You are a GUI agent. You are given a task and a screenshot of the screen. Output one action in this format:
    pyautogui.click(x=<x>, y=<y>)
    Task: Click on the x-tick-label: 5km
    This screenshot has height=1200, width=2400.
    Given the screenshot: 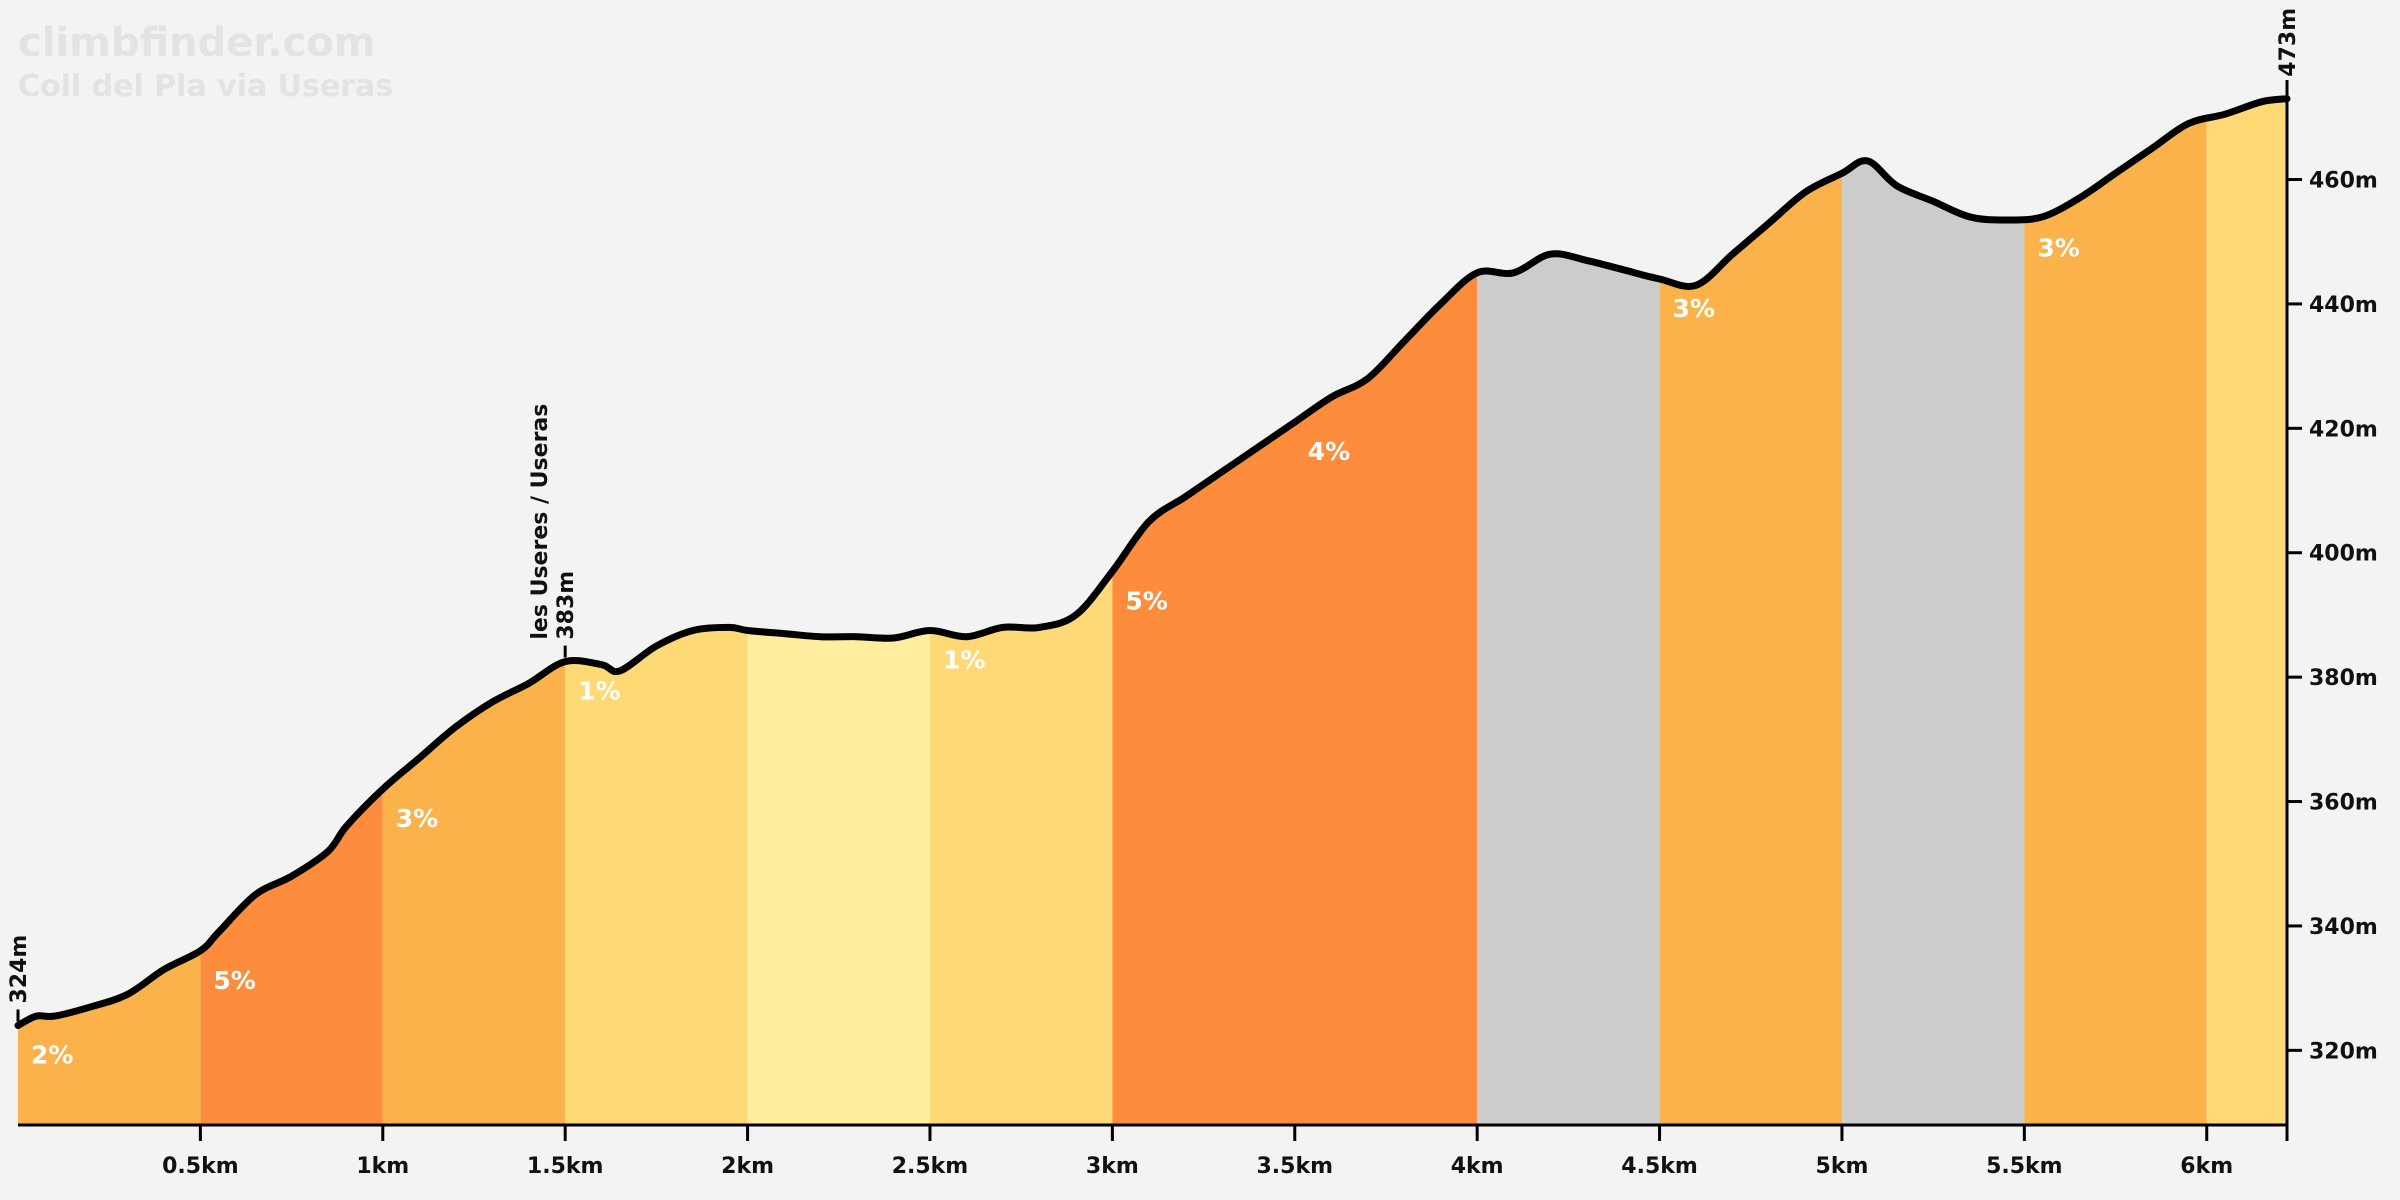 What is the action you would take?
    pyautogui.click(x=1842, y=1166)
    